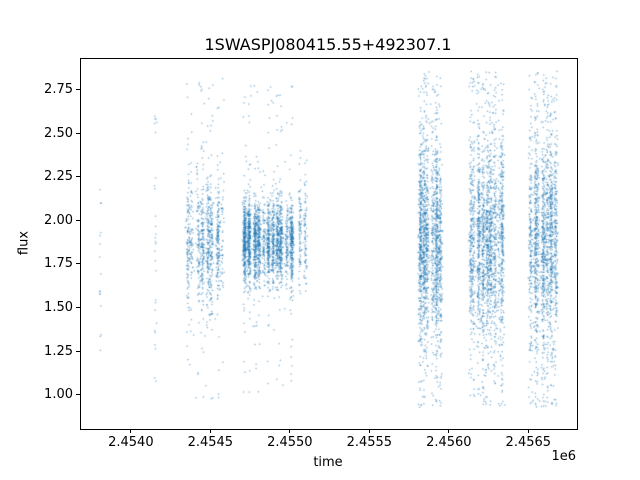 The width and height of the screenshot is (640, 480). What do you see at coordinates (58, 133) in the screenshot?
I see `y-tick-label: 2.50` at bounding box center [58, 133].